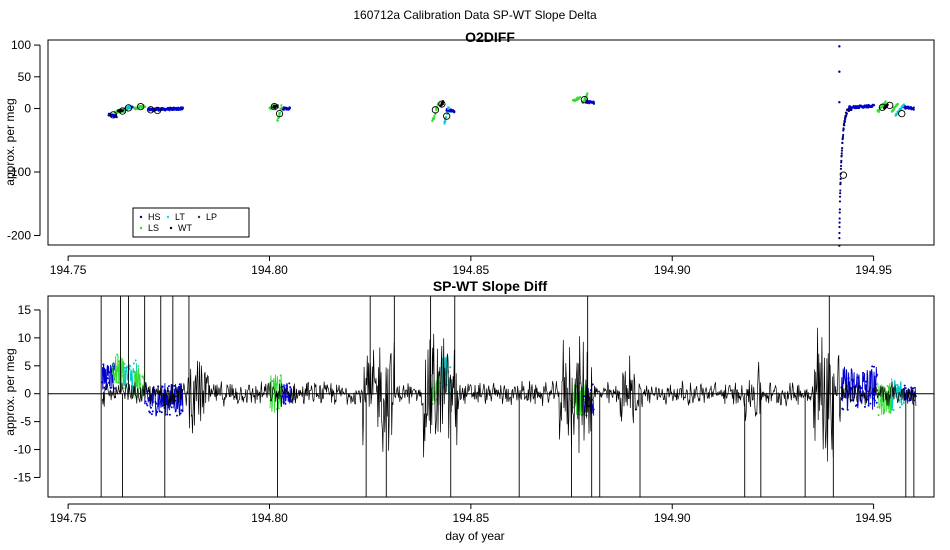  Describe the element at coordinates (21, 45) in the screenshot. I see `y-tick-label: 100` at that location.